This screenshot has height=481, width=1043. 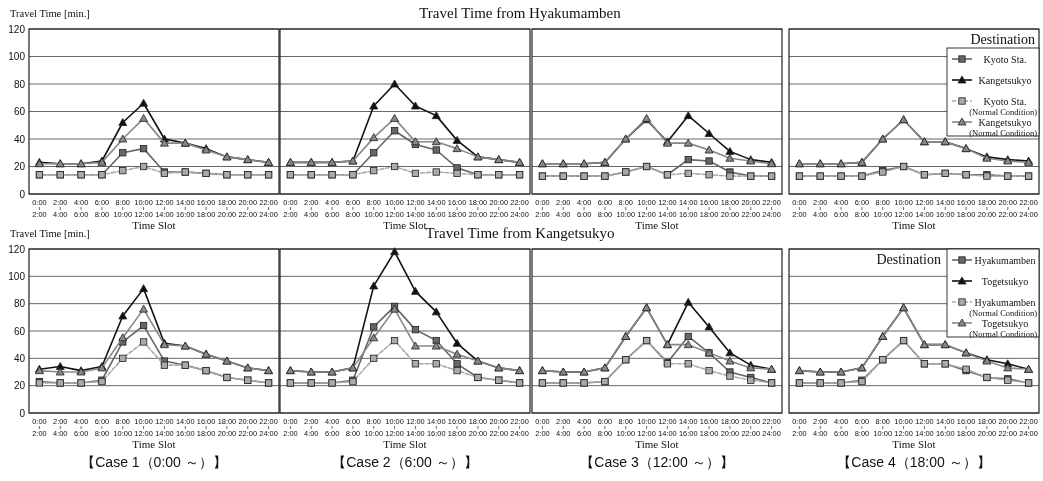 I want to click on text: Travel Time from Kangetsukyo, so click(x=520, y=233).